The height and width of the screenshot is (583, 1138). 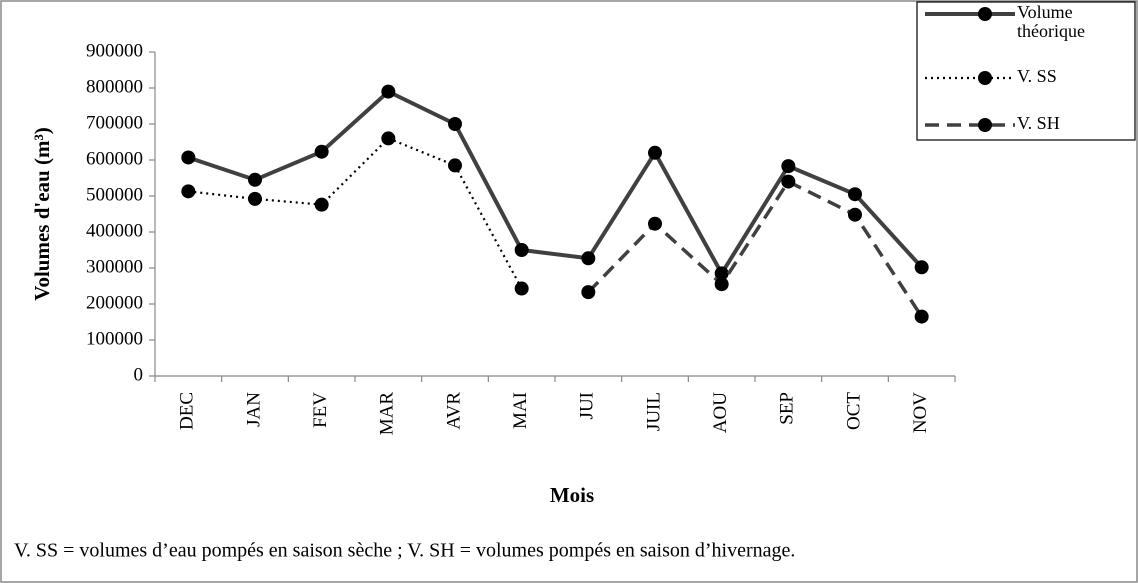 I want to click on legend-label: Volume théorique, so click(x=1051, y=22).